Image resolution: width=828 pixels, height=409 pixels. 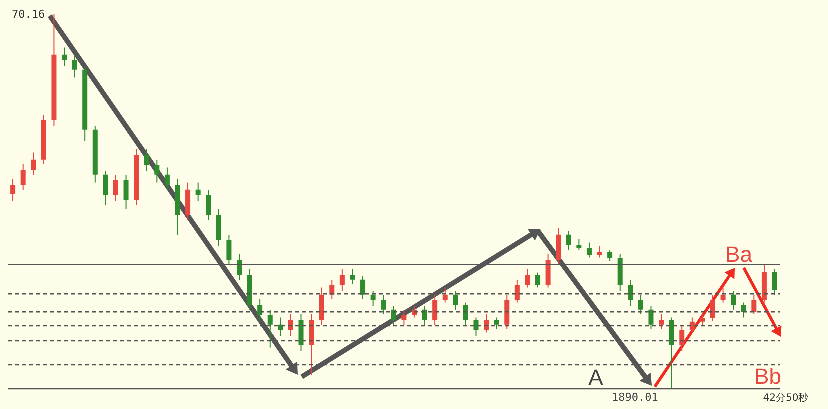 What do you see at coordinates (740, 254) in the screenshot?
I see `annotation: Ba` at bounding box center [740, 254].